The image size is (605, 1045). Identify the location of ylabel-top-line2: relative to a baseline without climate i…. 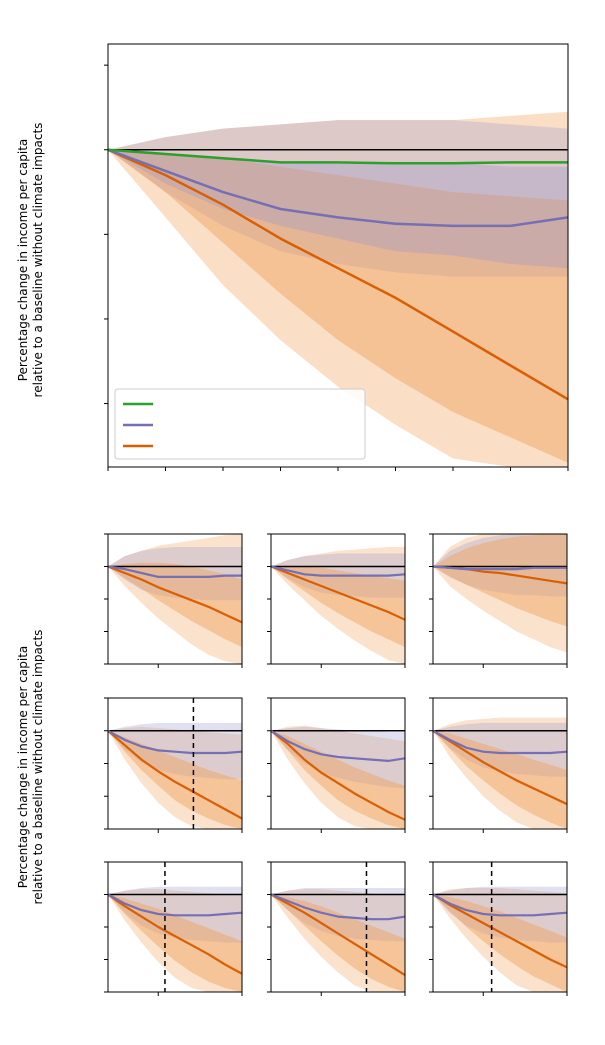
(38, 260).